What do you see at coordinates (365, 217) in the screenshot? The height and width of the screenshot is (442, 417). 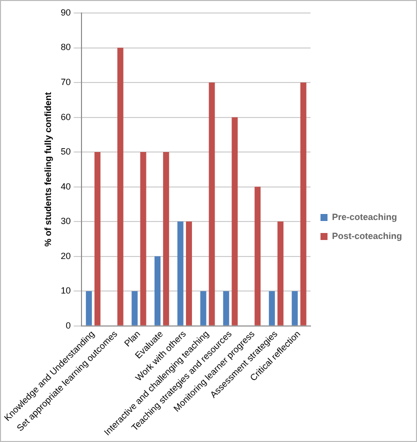 I see `legend-label: Pre-coteaching` at bounding box center [365, 217].